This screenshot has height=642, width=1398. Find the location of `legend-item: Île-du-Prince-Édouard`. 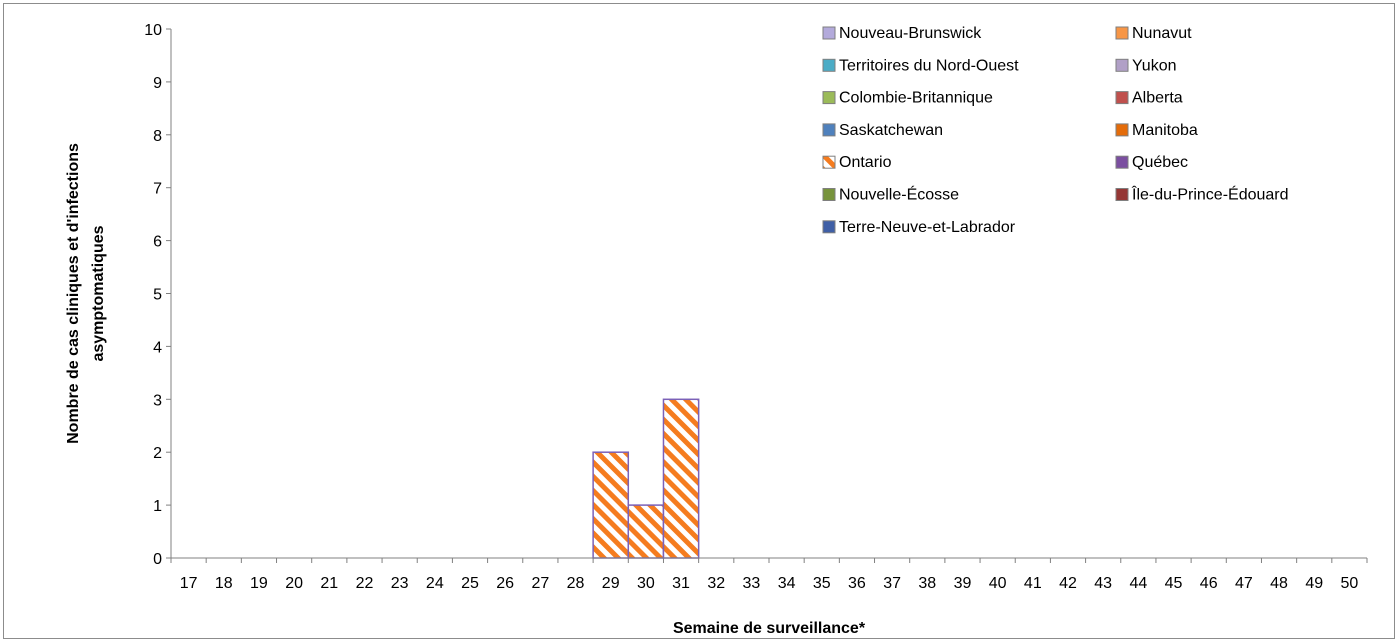

legend-item: Île-du-Prince-Édouard is located at coordinates (1202, 194).